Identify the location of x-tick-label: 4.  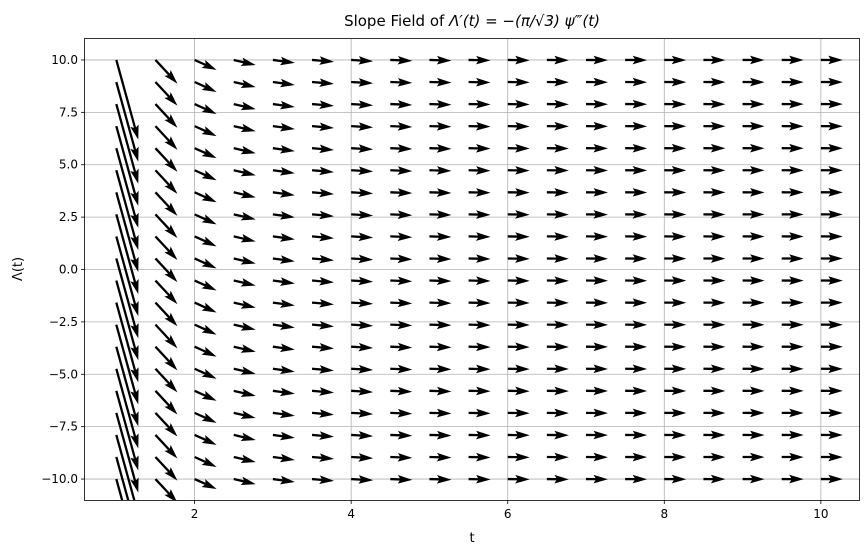
(351, 514).